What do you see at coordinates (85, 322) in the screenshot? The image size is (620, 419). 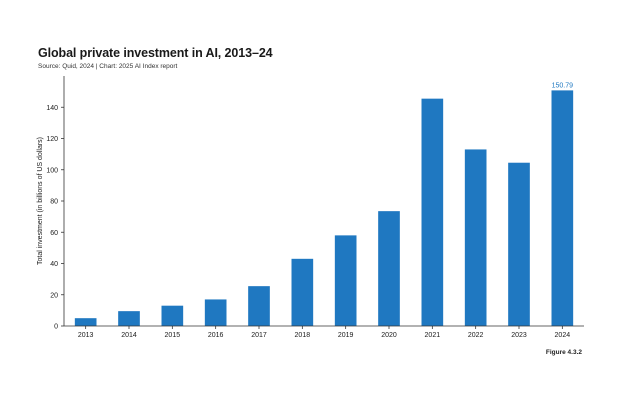 I see `bar-2013` at bounding box center [85, 322].